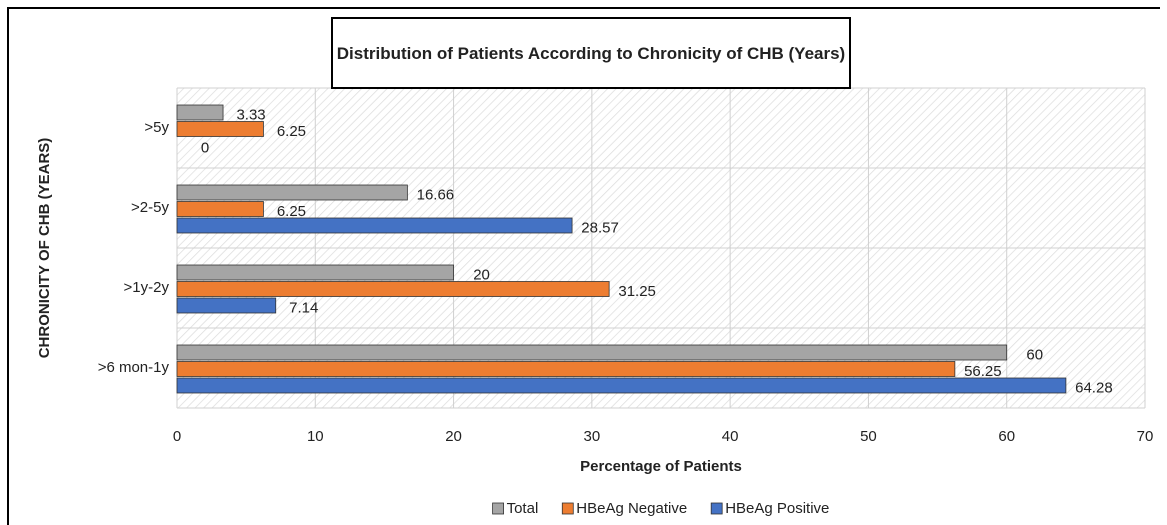  What do you see at coordinates (730, 436) in the screenshot?
I see `x-tick-label: 40` at bounding box center [730, 436].